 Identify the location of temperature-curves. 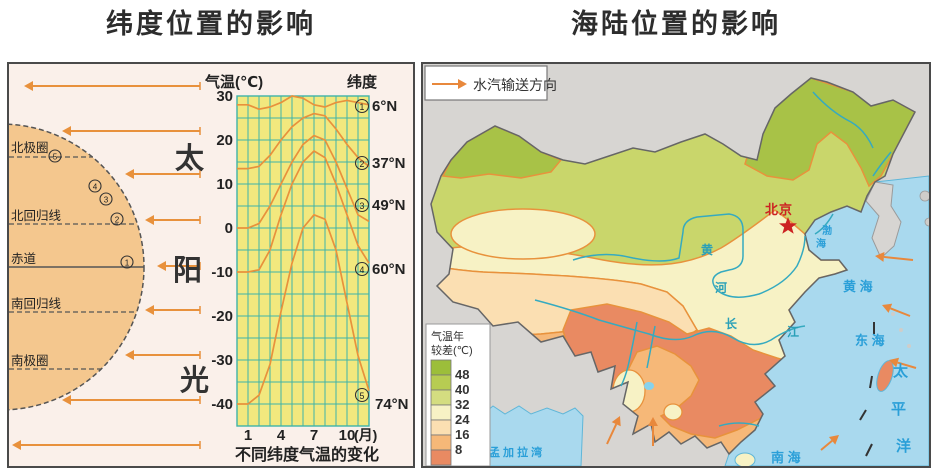
(303, 250).